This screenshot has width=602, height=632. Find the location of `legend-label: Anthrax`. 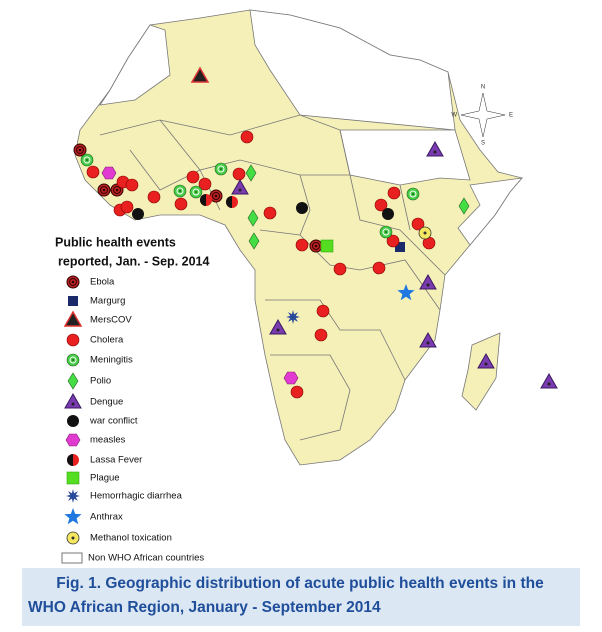

legend-label: Anthrax is located at coordinates (106, 517).